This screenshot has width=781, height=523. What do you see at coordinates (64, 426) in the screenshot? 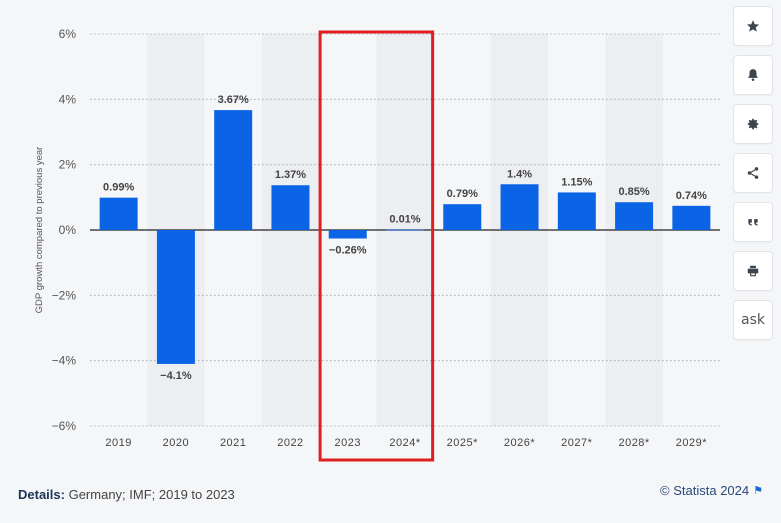
I see `y-tick-label: −6%` at bounding box center [64, 426].